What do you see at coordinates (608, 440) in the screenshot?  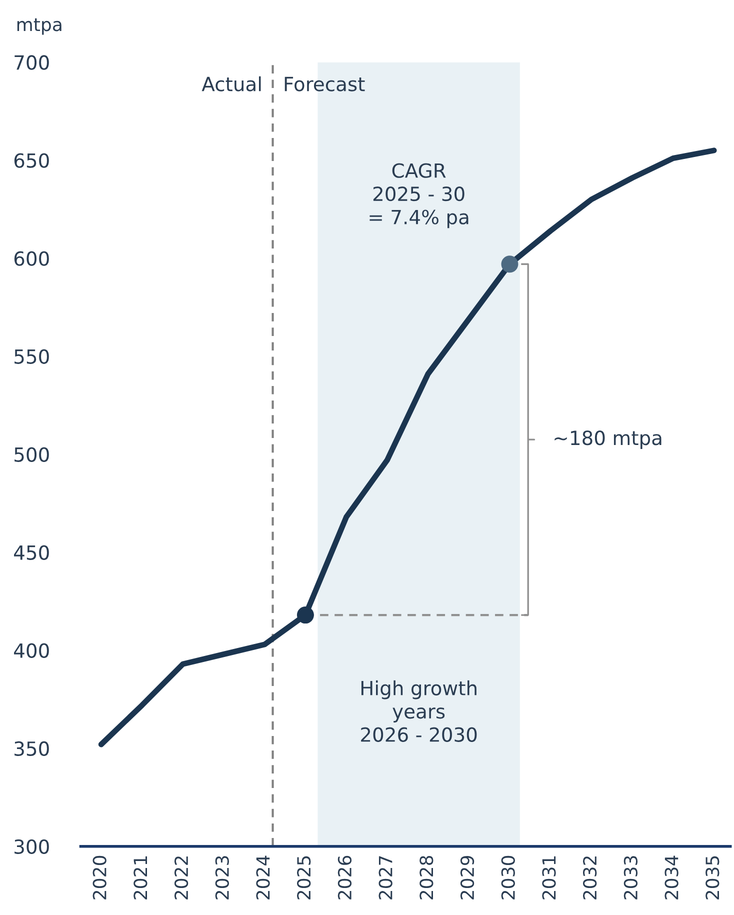 I see `annotation: ~180 mtpa` at bounding box center [608, 440].